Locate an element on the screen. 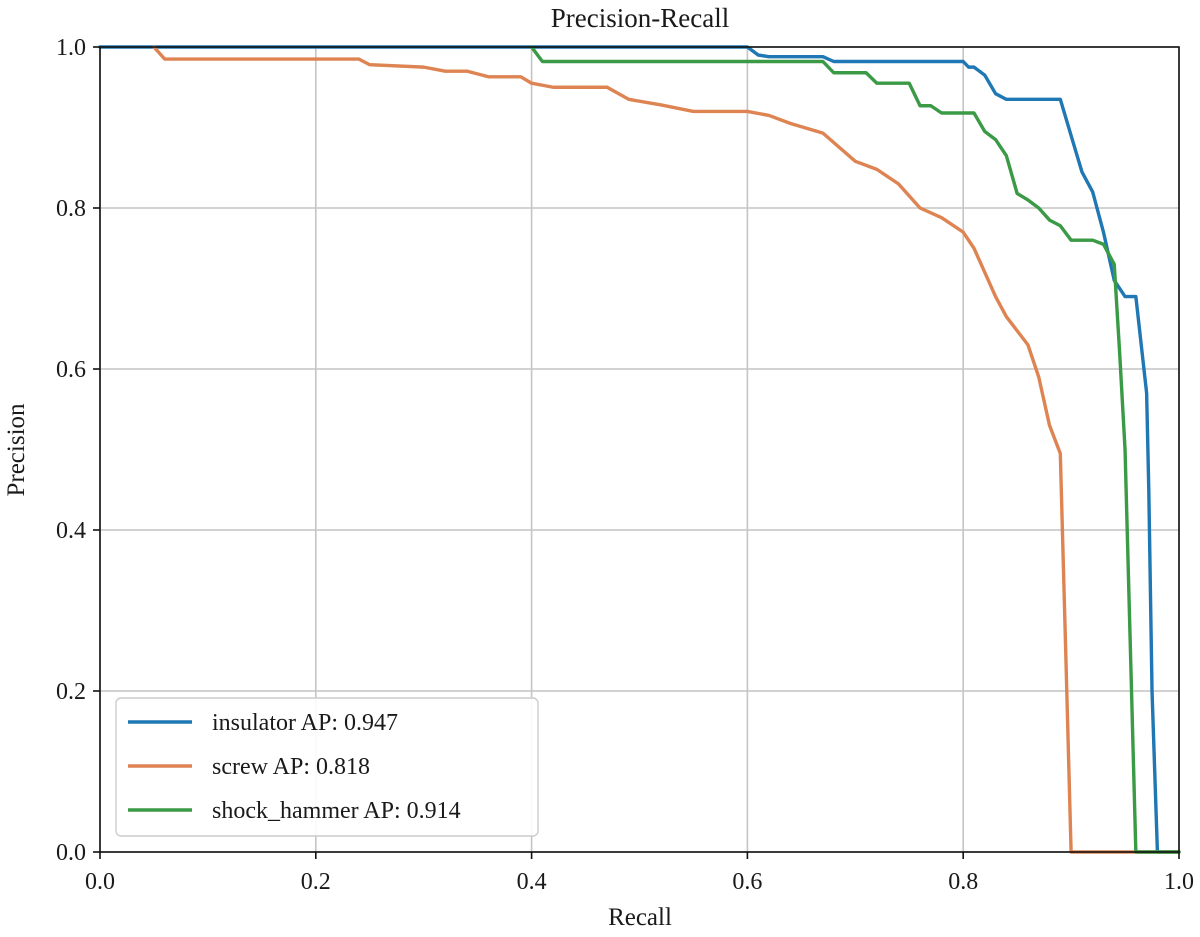  y-axis-label: Precision is located at coordinates (16, 450).